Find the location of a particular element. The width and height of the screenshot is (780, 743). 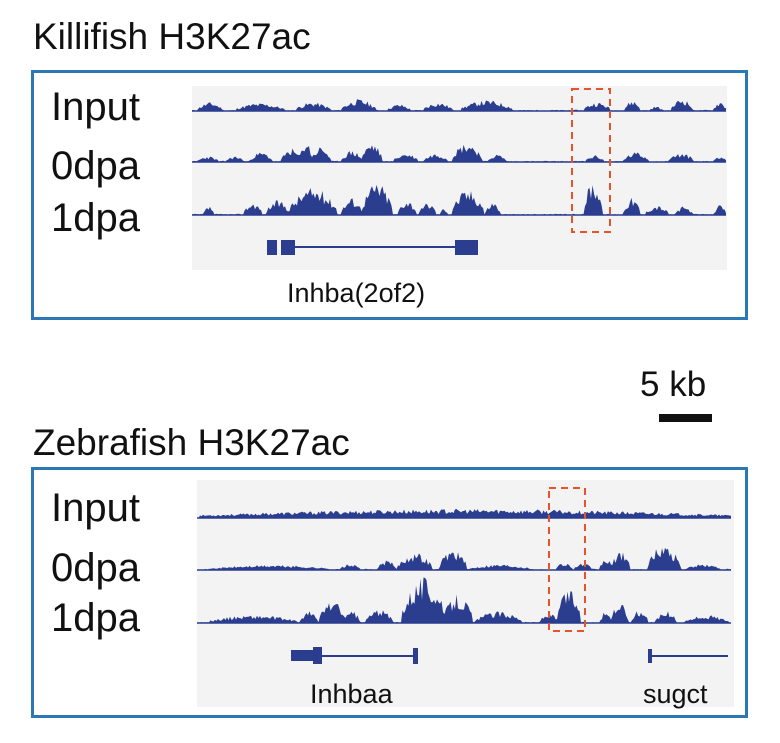

killifish-label-0dpa: 0dpa is located at coordinates (95, 166).